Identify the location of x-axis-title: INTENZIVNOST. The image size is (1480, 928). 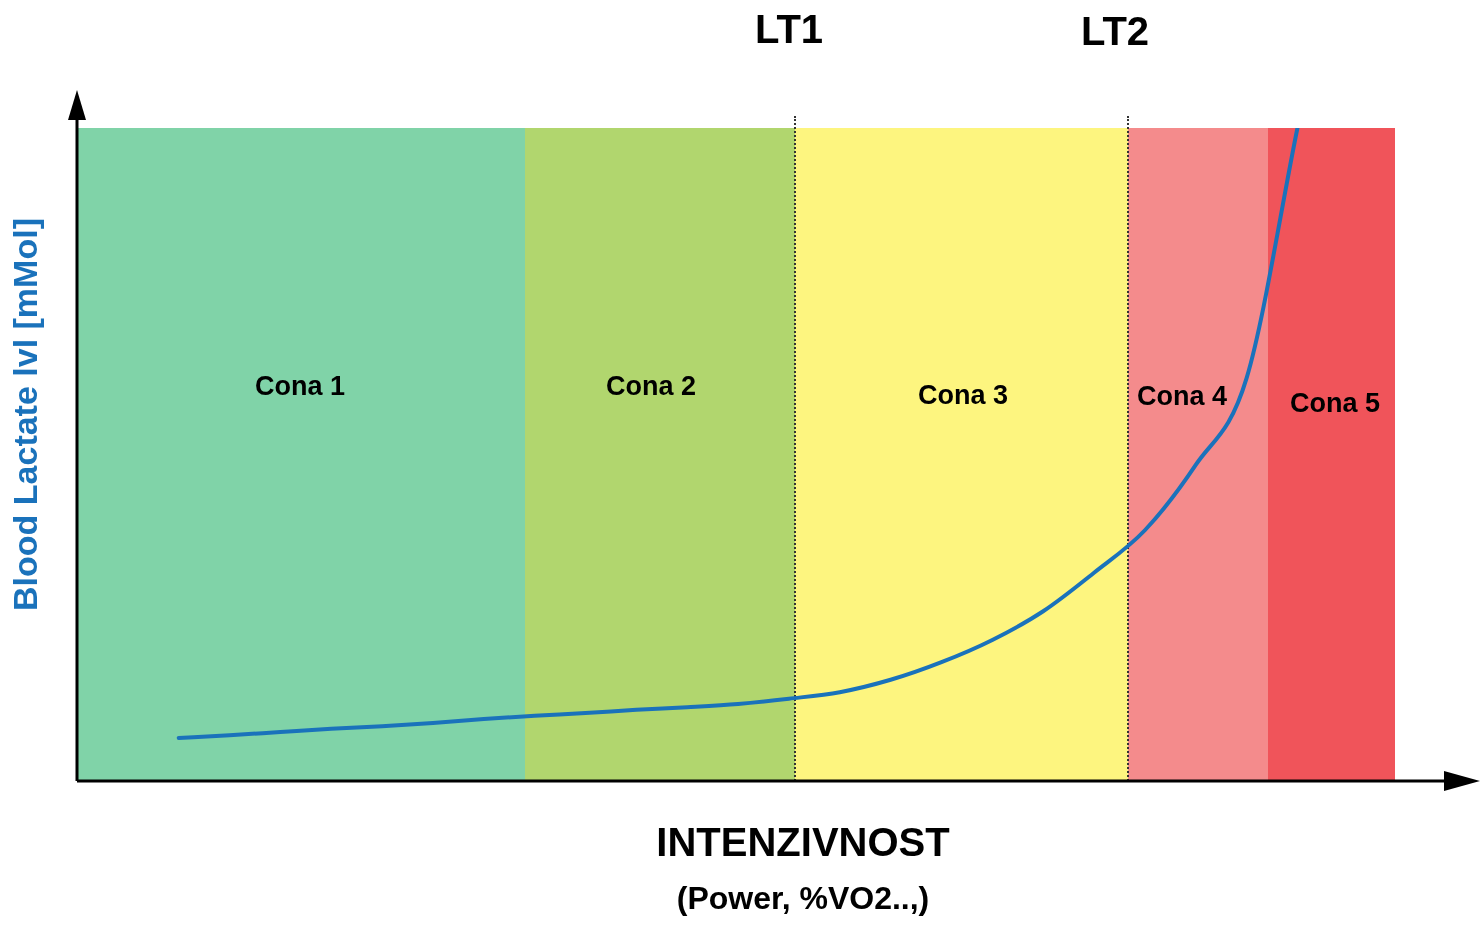
(803, 842).